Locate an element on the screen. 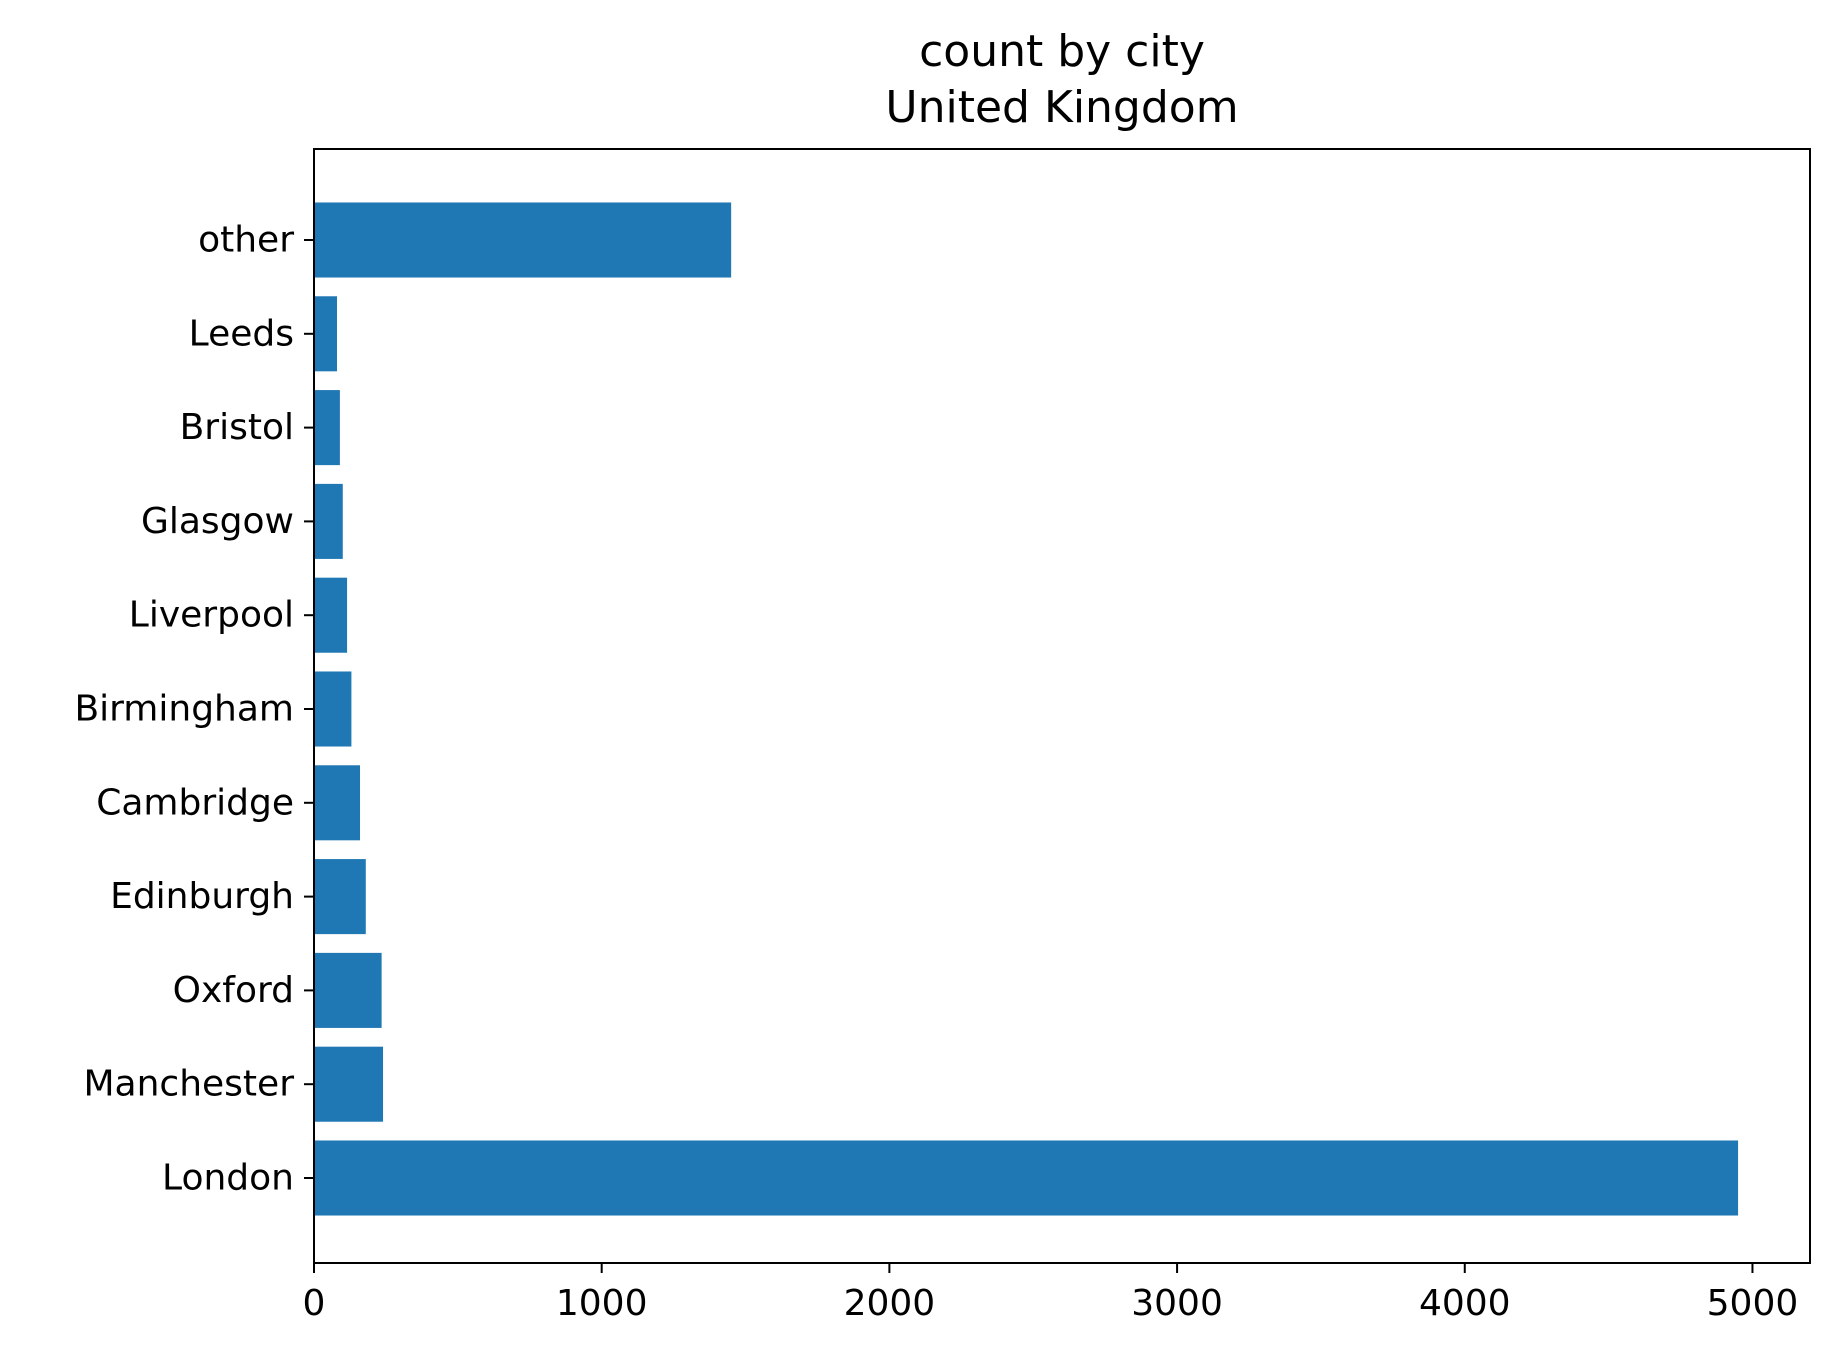 This screenshot has height=1358, width=1830. x-tick-label: 5000 is located at coordinates (1753, 1303).